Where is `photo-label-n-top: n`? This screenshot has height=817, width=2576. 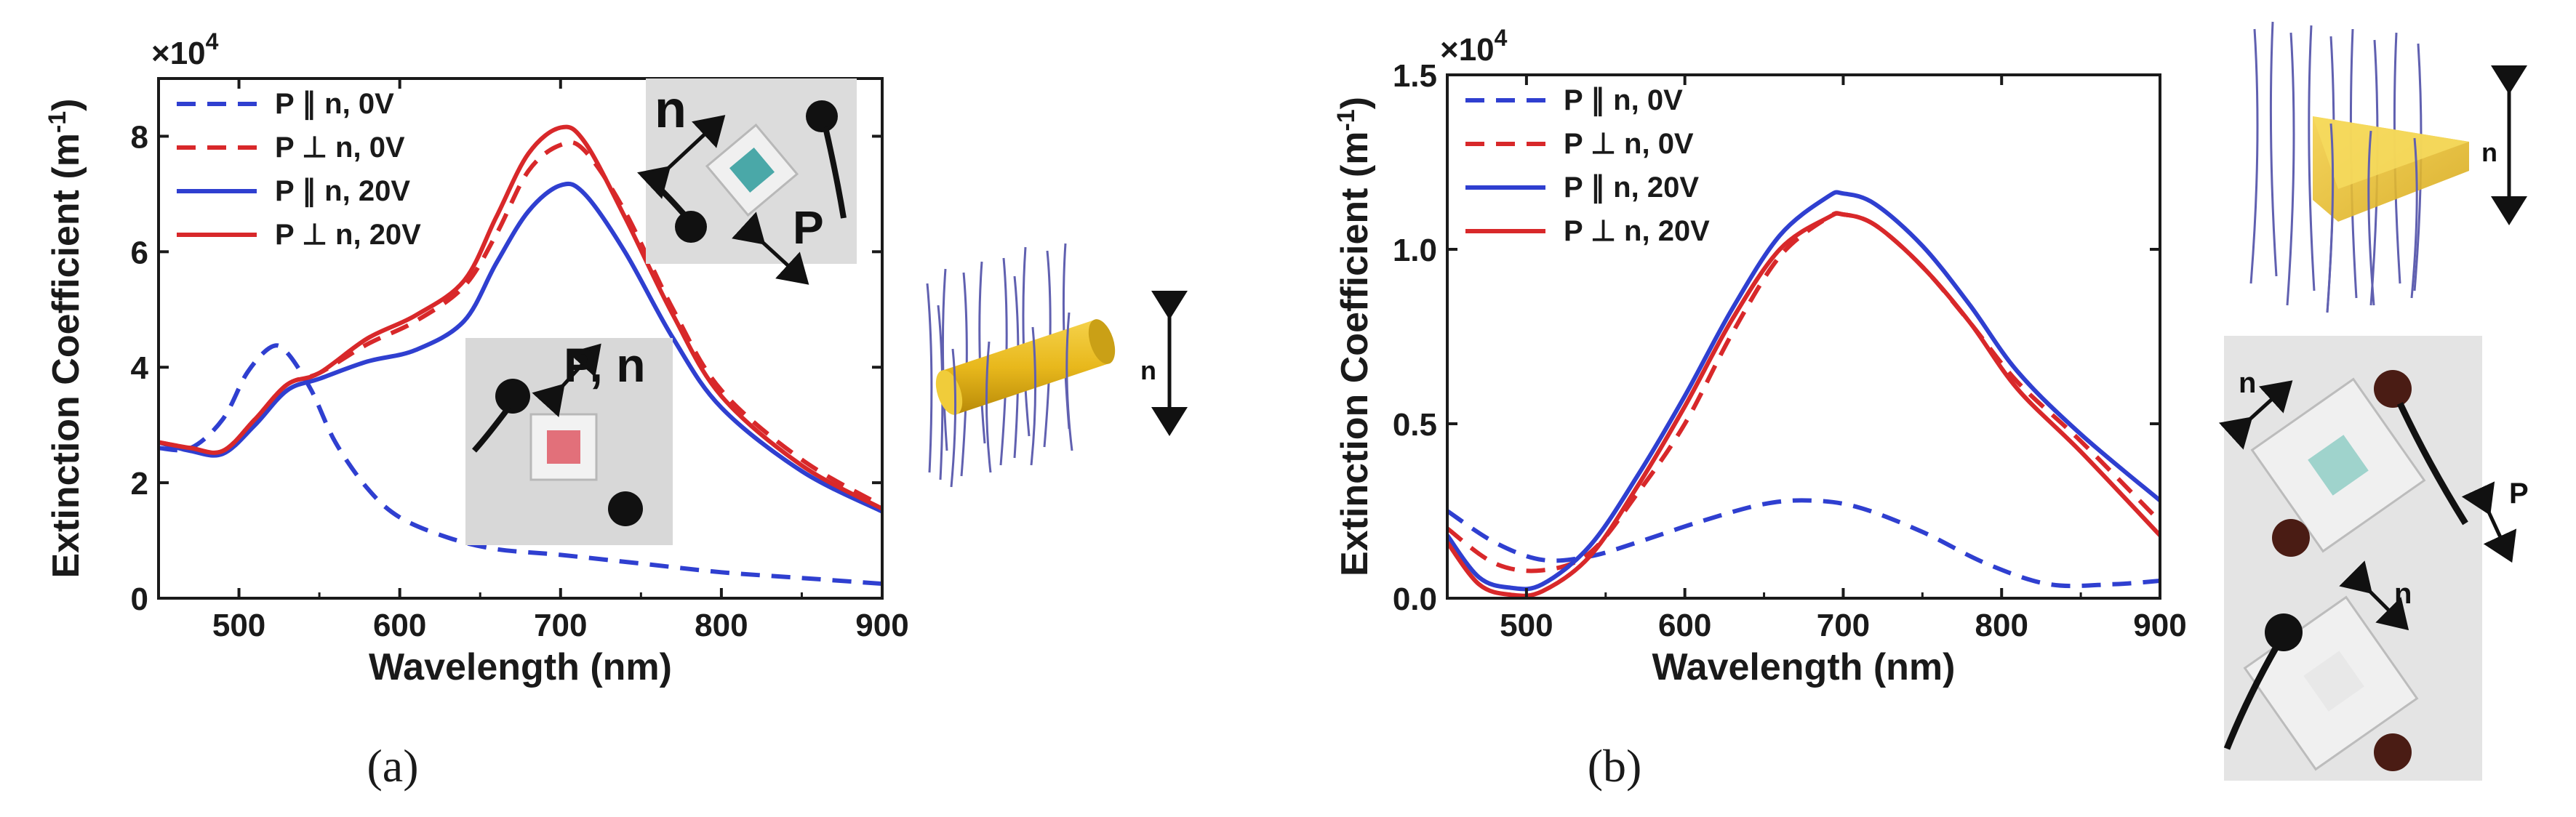
photo-label-n-top: n is located at coordinates (2247, 383).